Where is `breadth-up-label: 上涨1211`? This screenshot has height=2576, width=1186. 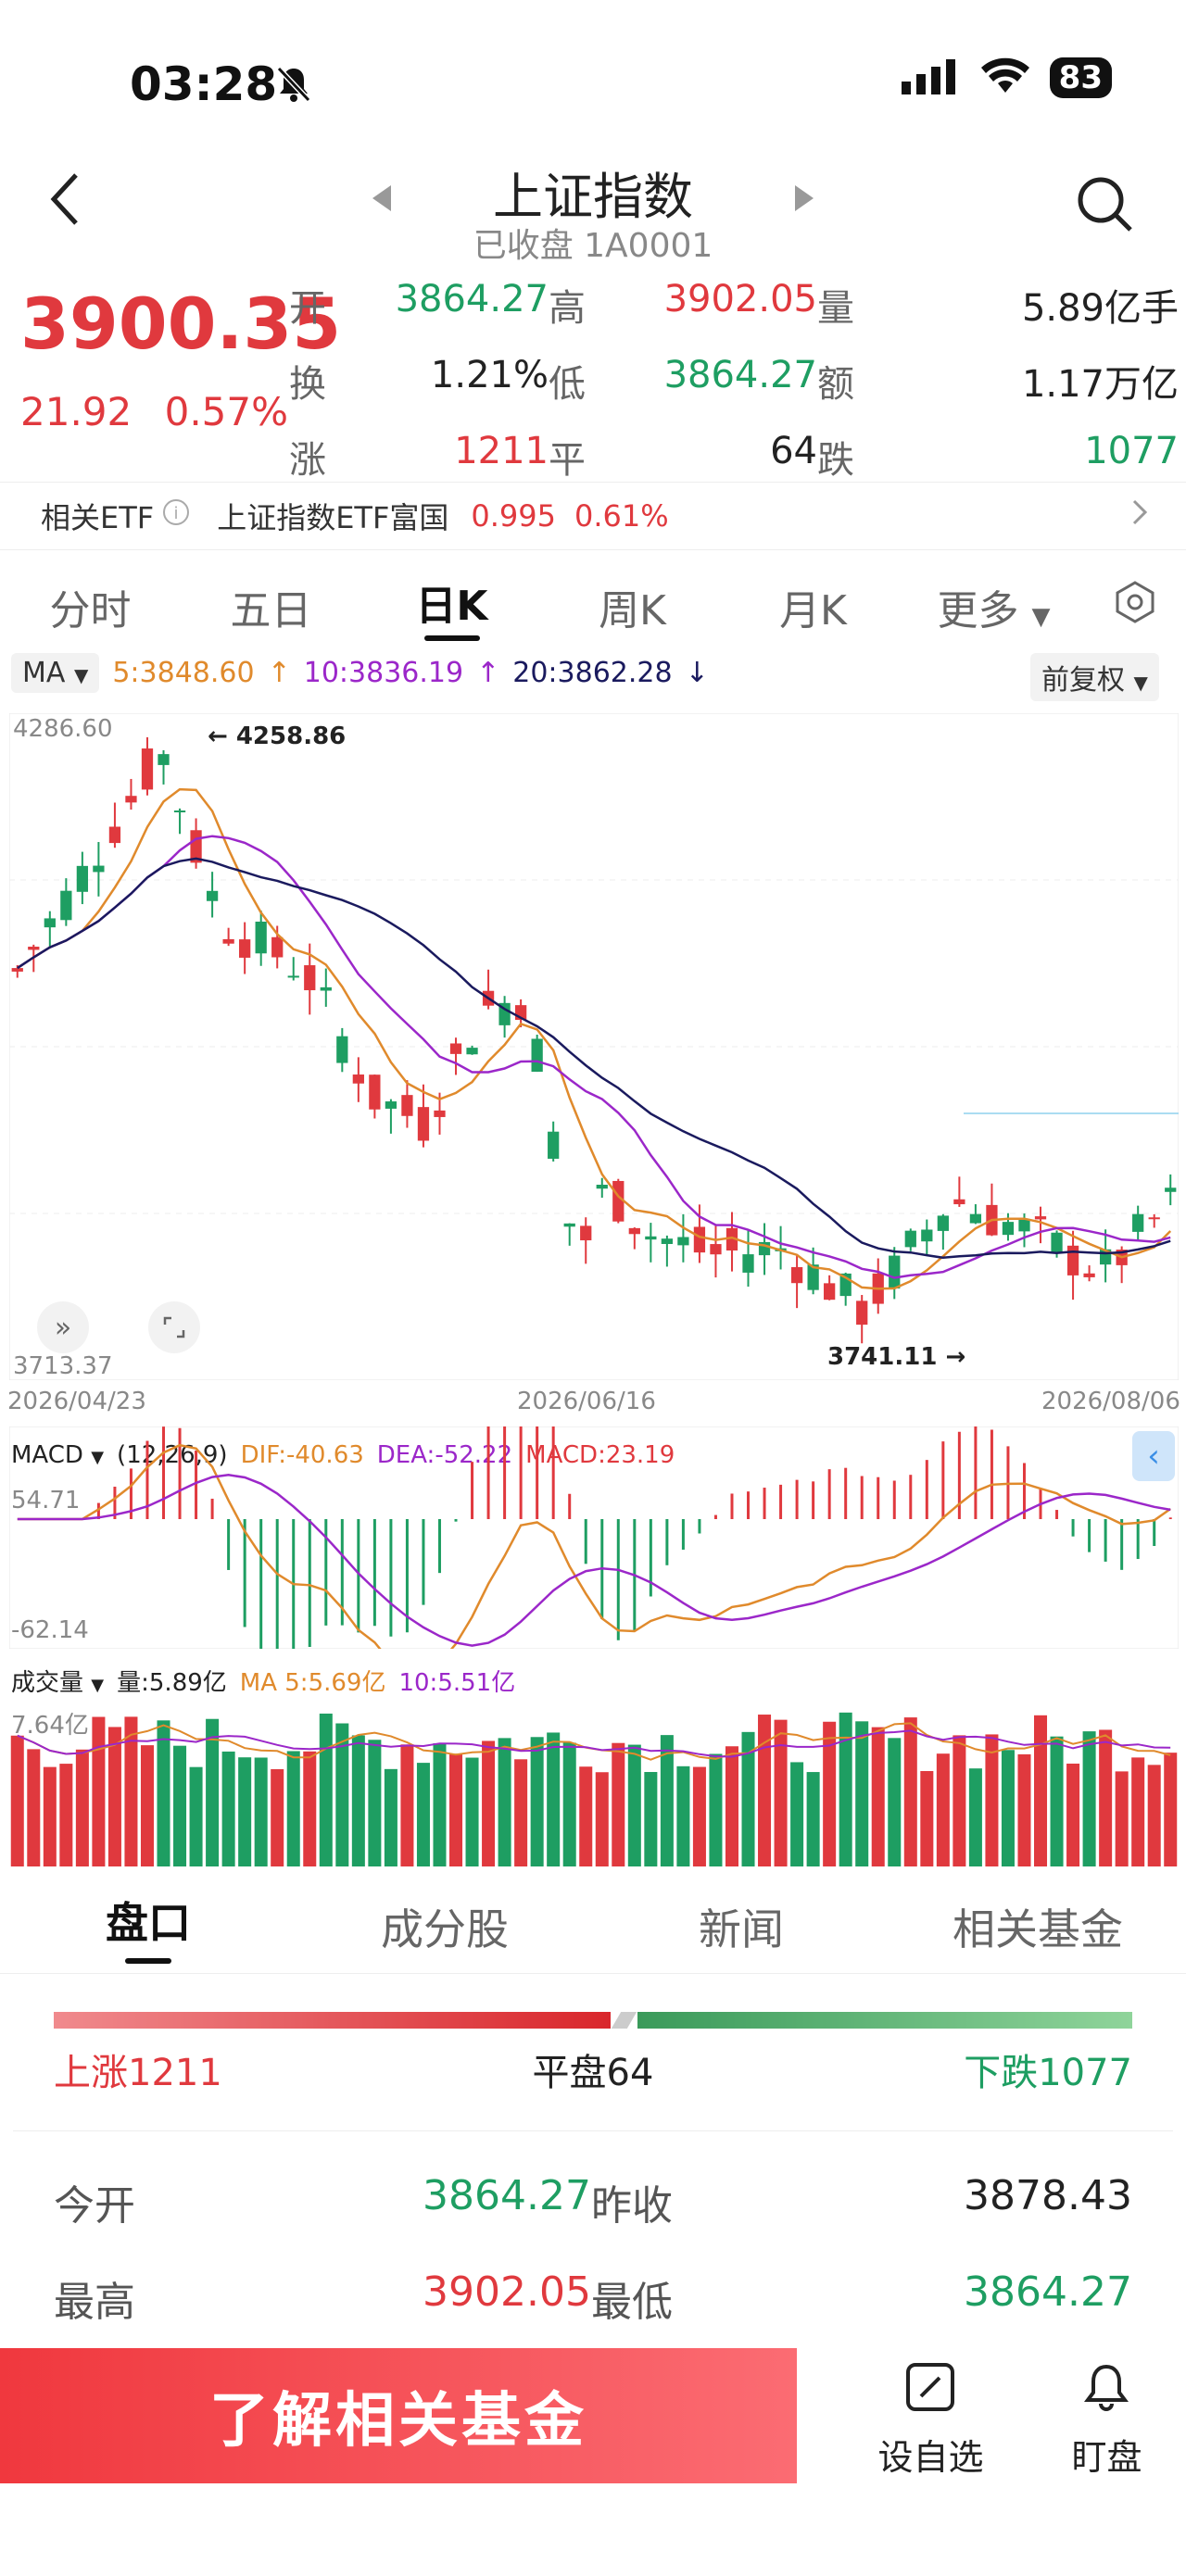 breadth-up-label: 上涨1211 is located at coordinates (138, 2073).